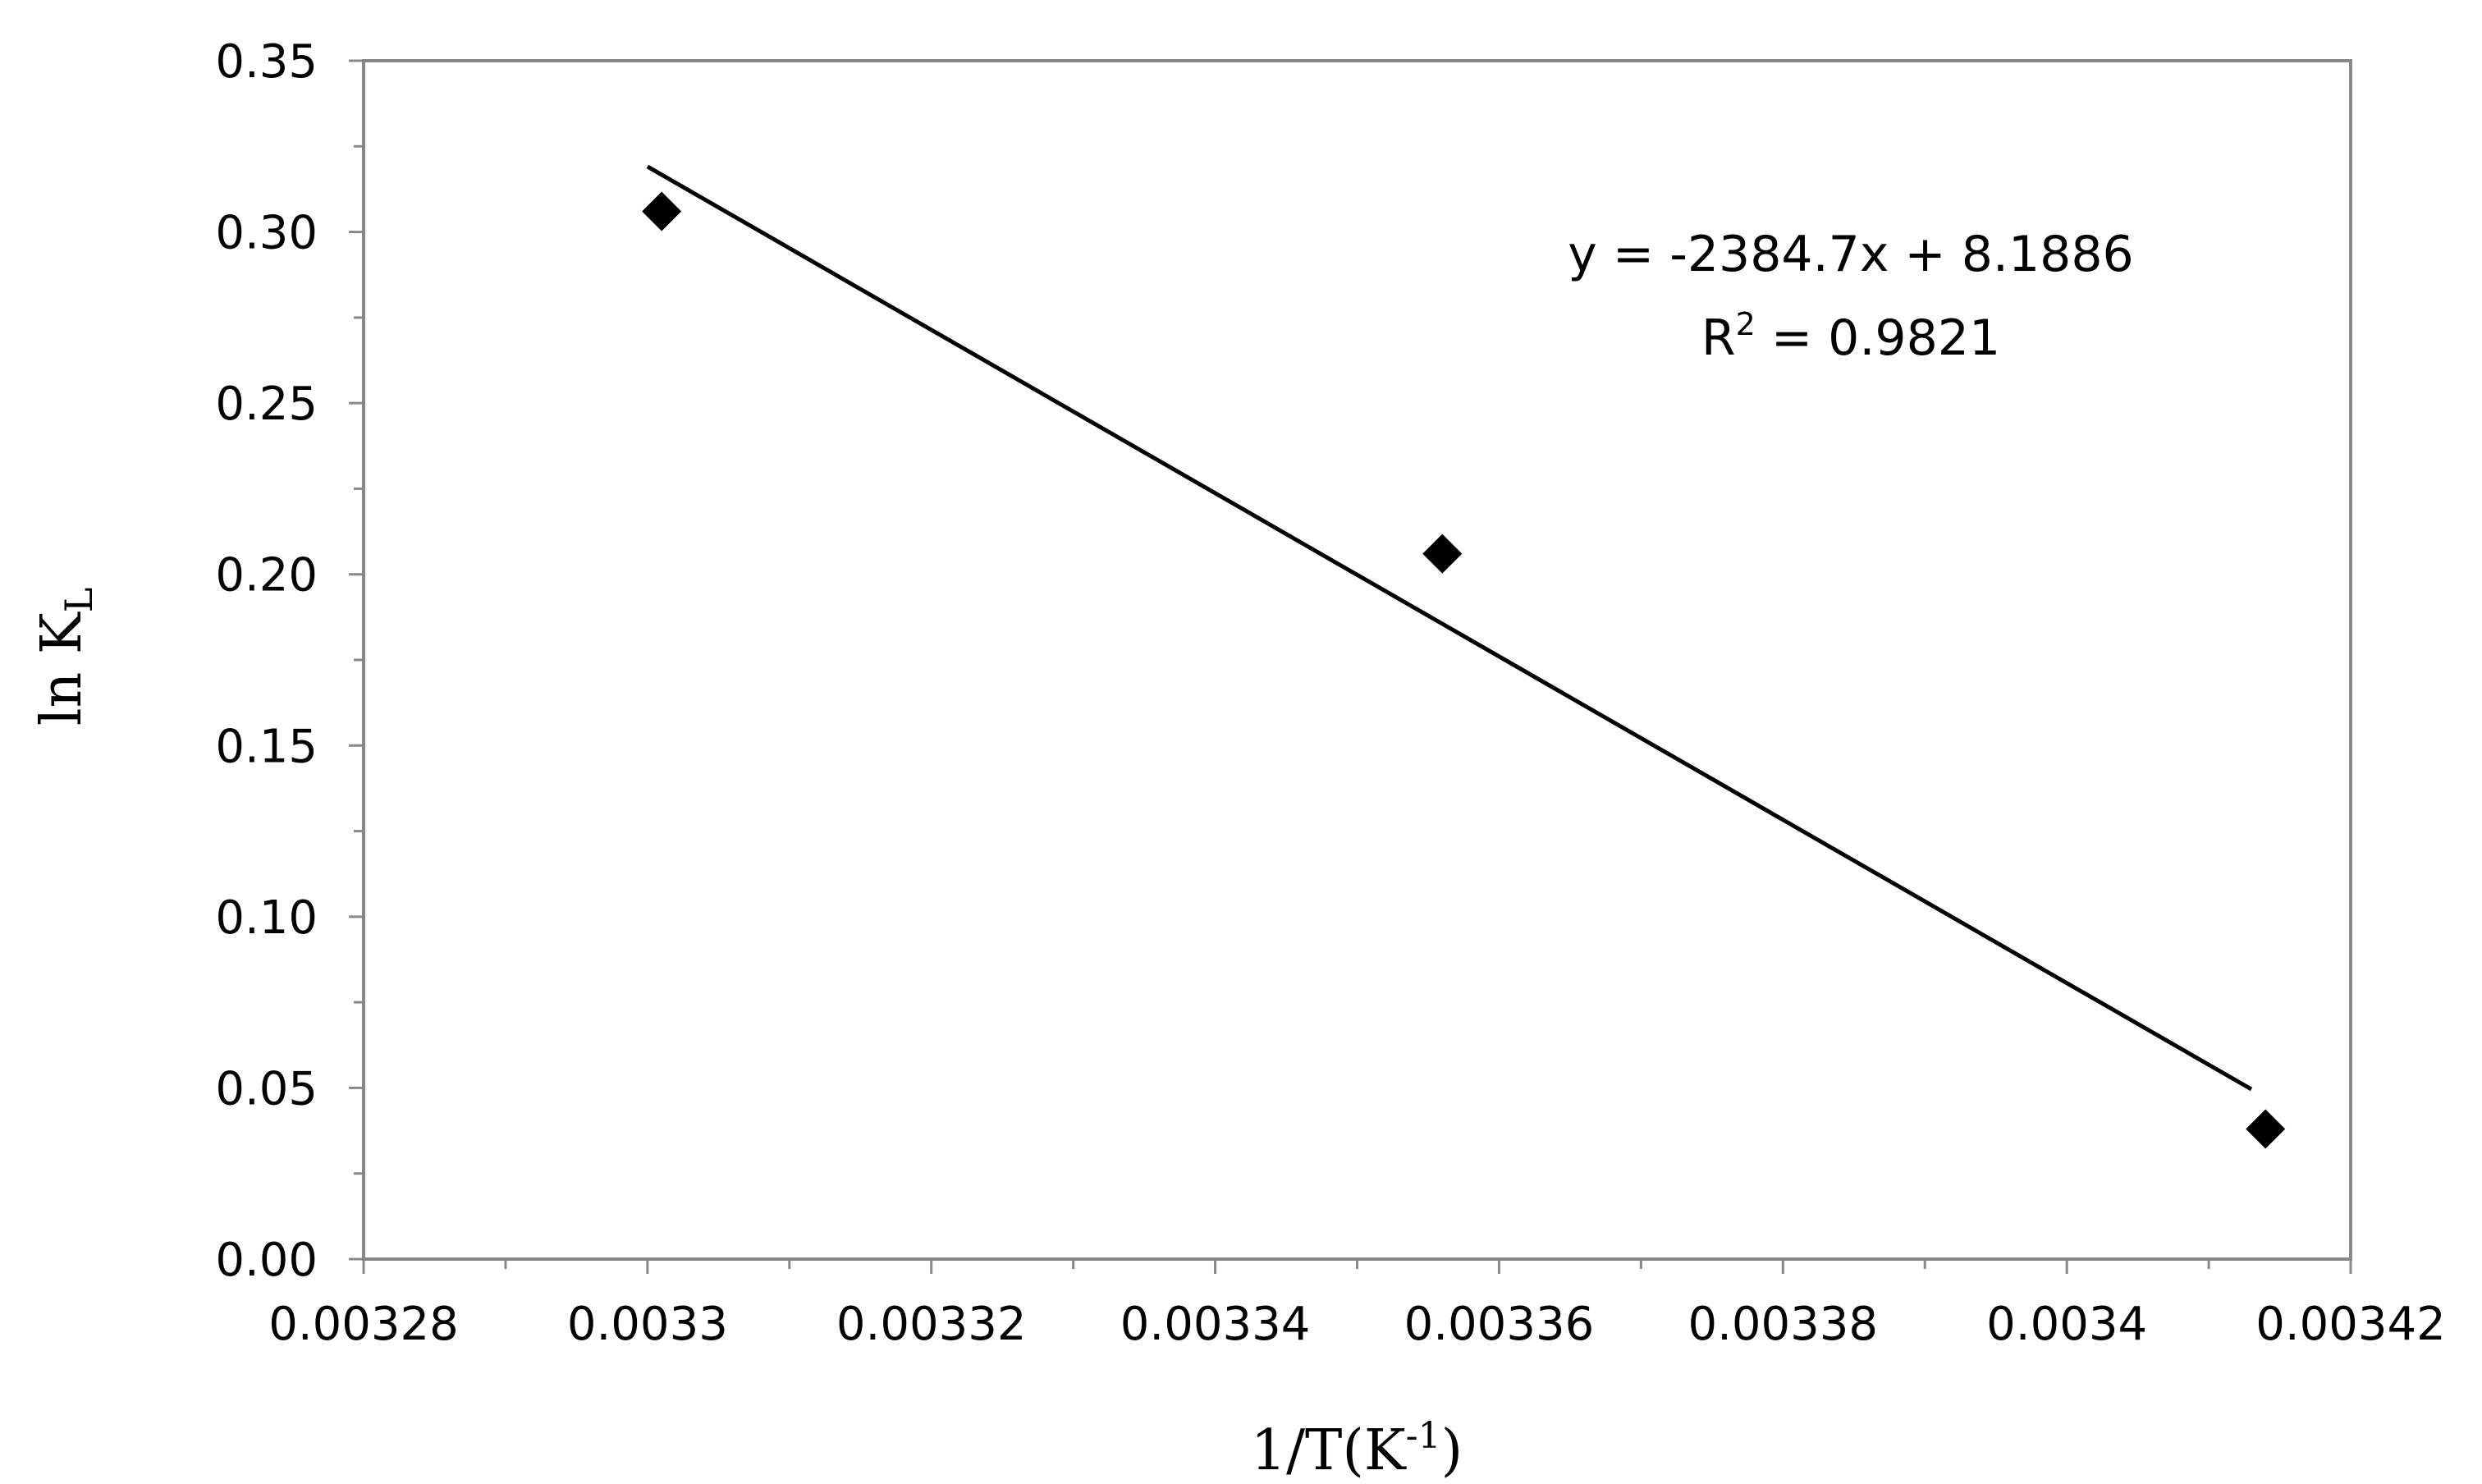 This screenshot has height=1484, width=2482. What do you see at coordinates (267, 575) in the screenshot?
I see `y-tick-label: 0.20` at bounding box center [267, 575].